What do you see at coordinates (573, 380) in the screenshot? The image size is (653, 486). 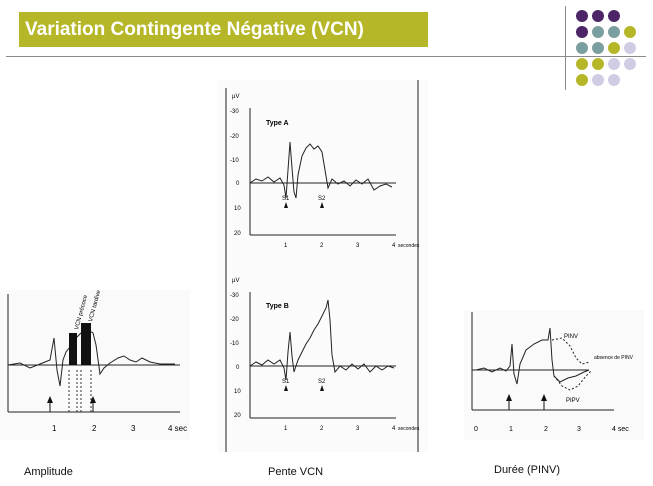 I see `pipv-curve` at bounding box center [573, 380].